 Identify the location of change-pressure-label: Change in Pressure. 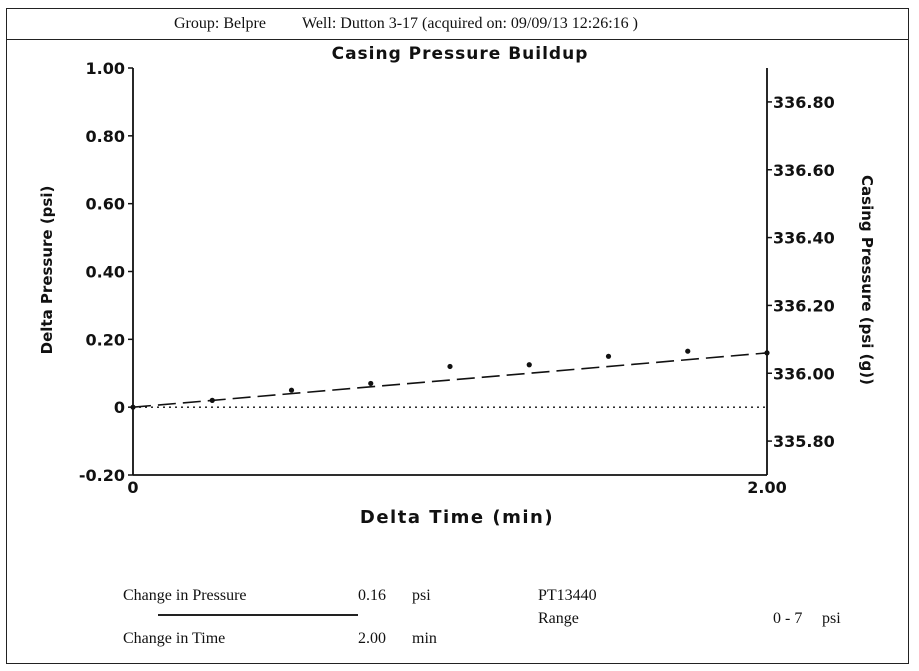
(185, 595).